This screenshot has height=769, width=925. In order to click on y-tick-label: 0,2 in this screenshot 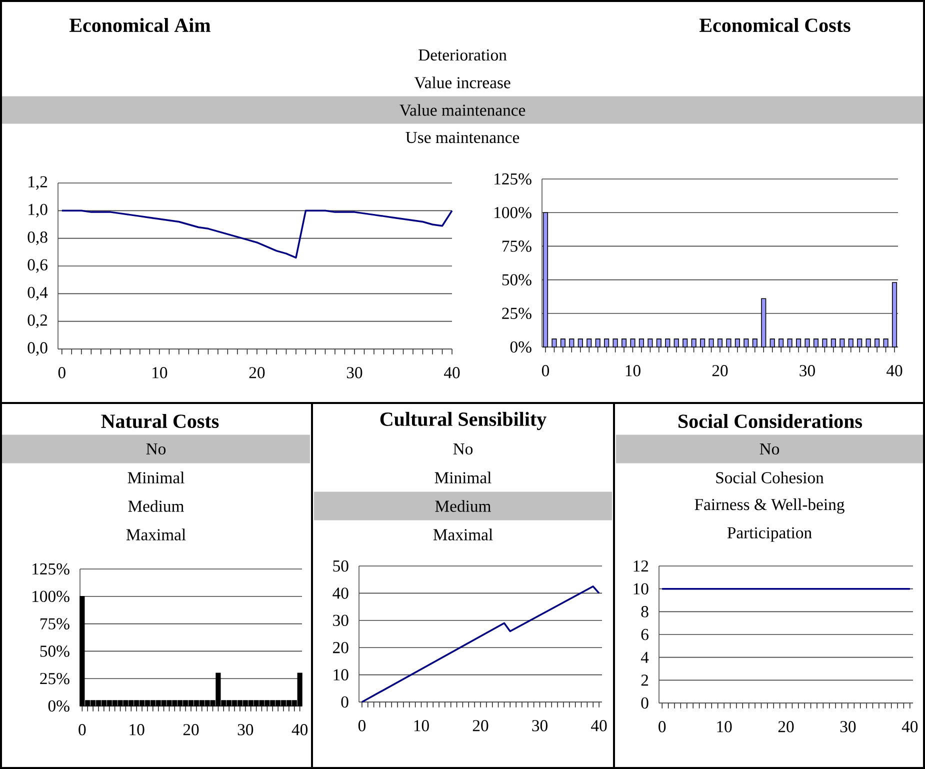, I will do `click(38, 321)`.